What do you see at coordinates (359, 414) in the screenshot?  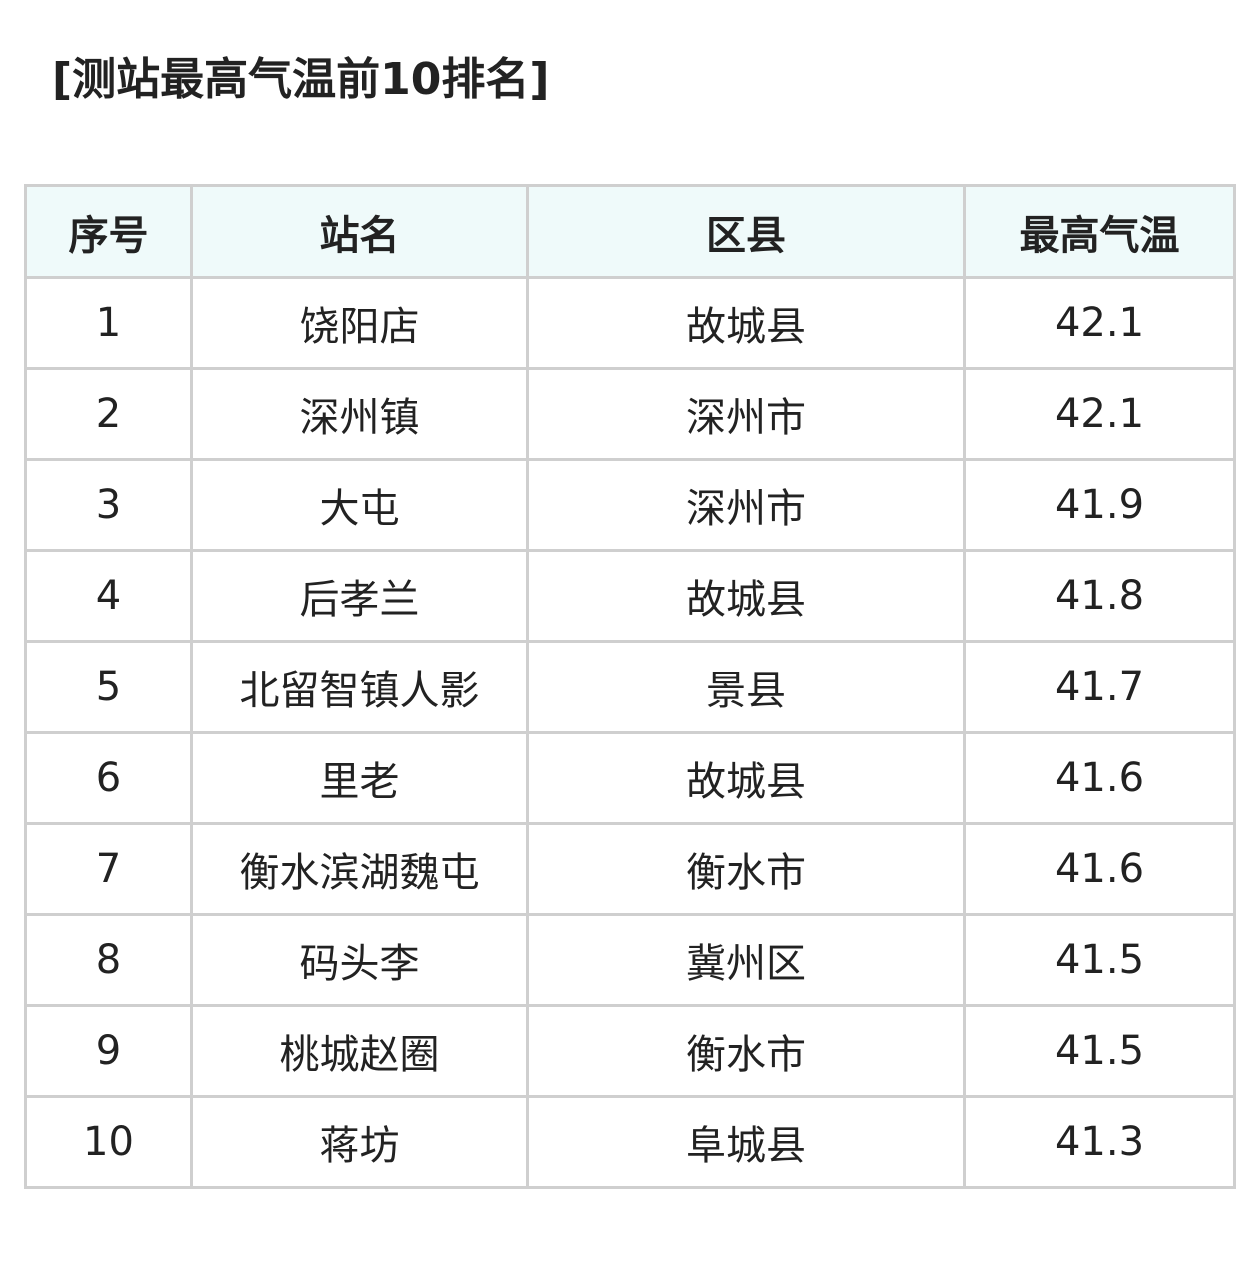 I see `cell-station: 深州镇` at bounding box center [359, 414].